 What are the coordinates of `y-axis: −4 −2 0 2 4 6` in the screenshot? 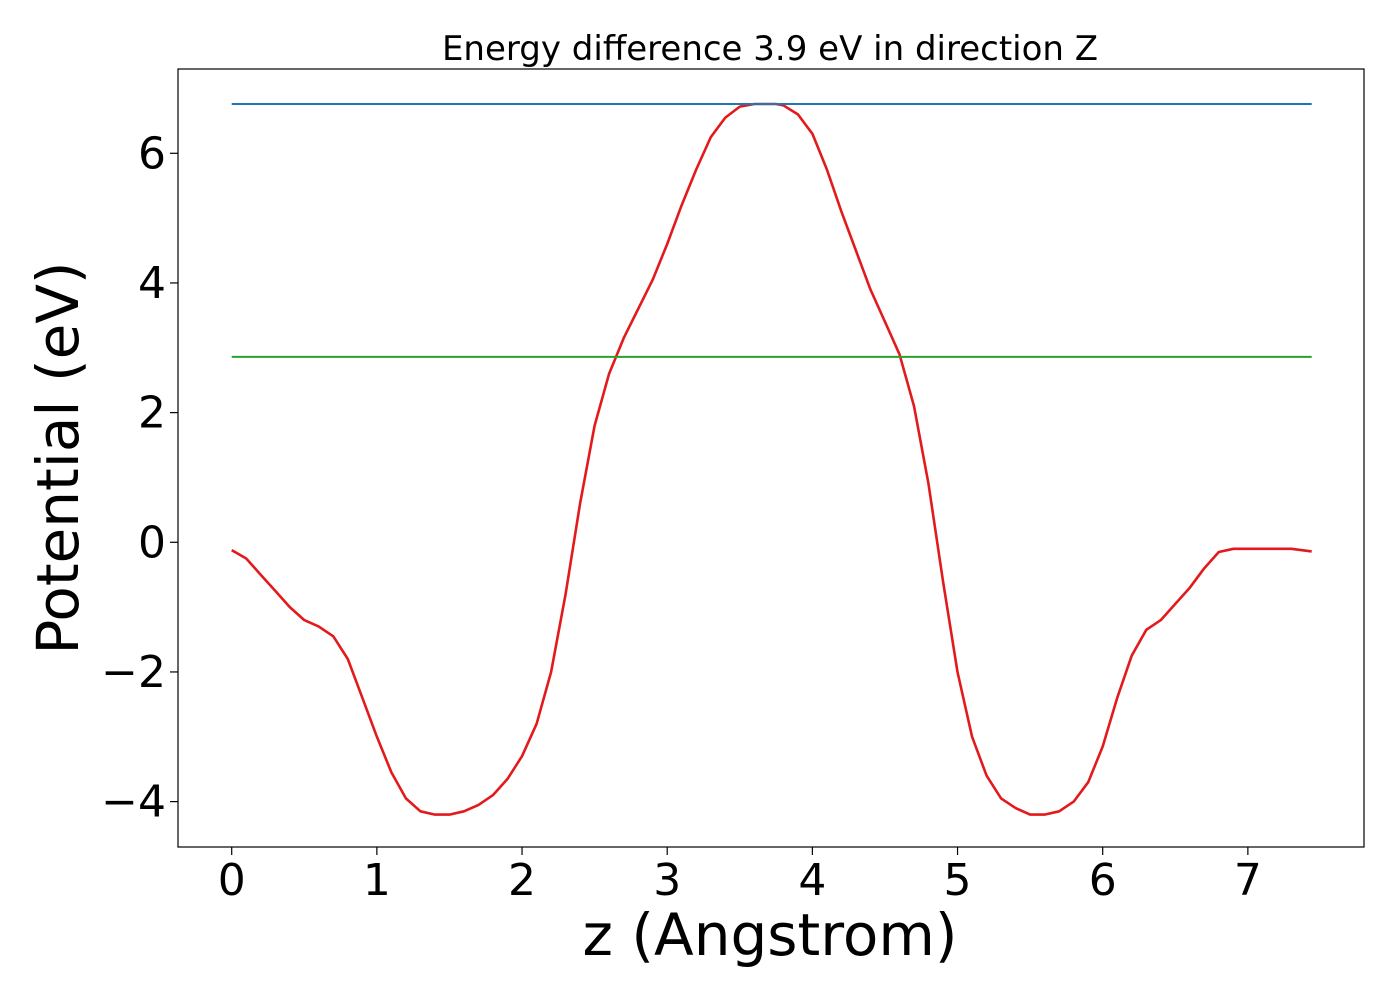 It's located at (139, 478).